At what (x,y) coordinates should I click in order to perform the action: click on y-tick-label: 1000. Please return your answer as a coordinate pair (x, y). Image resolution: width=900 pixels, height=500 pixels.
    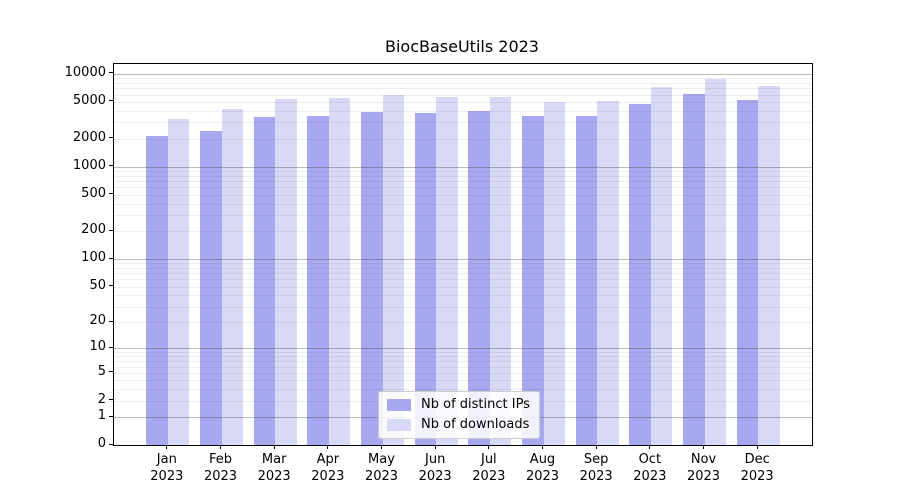
    Looking at the image, I should click on (89, 165).